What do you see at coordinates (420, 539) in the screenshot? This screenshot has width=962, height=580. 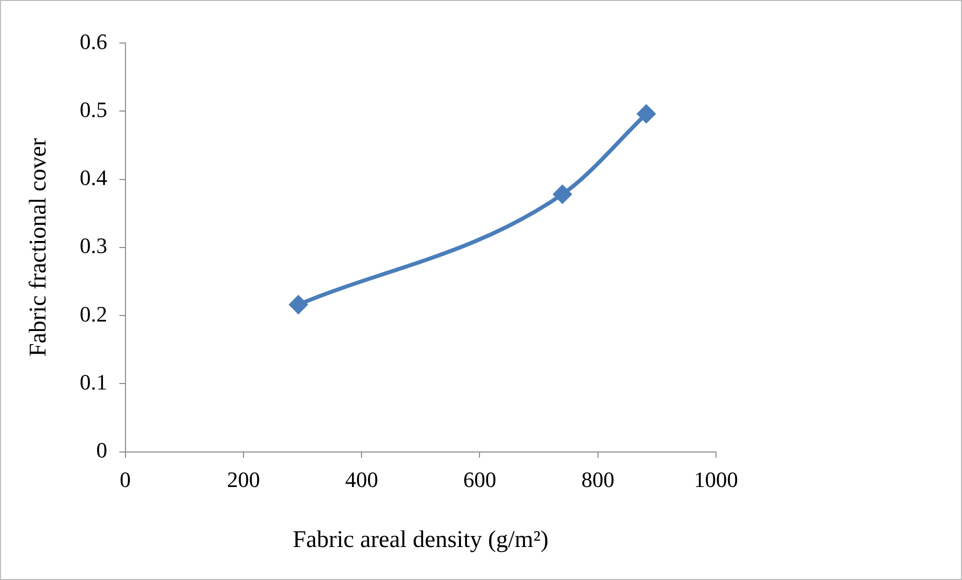 I see `x-axis-title: Fabric areal density (g/m²)` at bounding box center [420, 539].